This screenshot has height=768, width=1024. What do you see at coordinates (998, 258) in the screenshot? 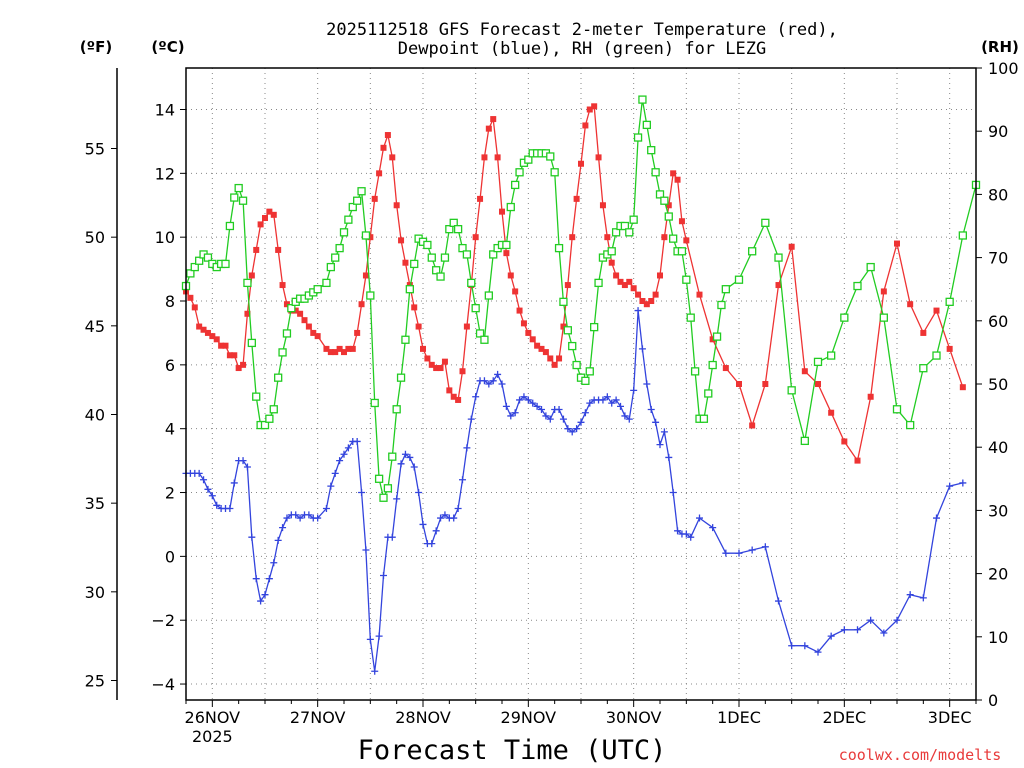
I see `rh-tick-label: 70` at bounding box center [998, 258].